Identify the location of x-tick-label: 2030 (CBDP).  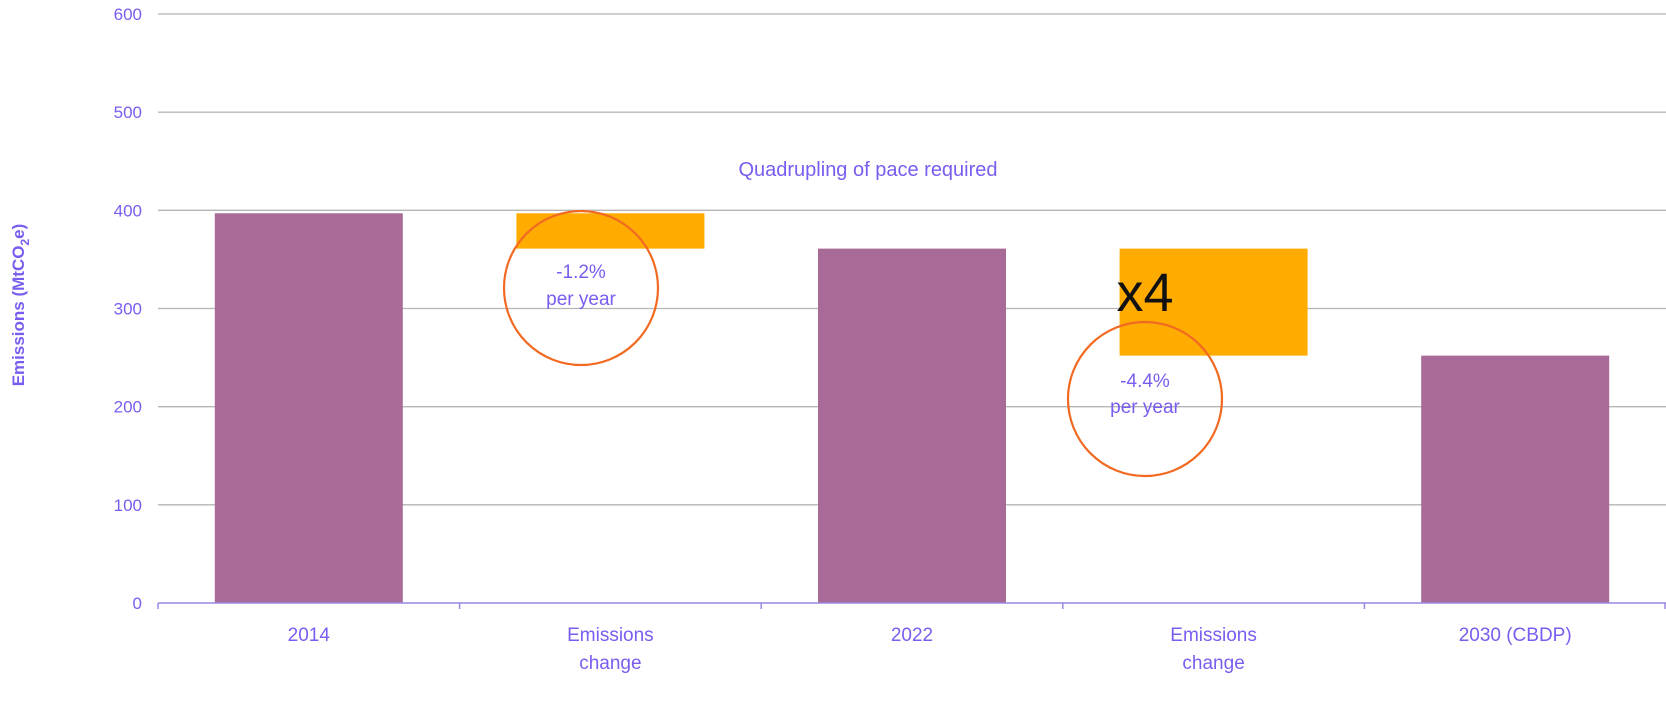
(1515, 635).